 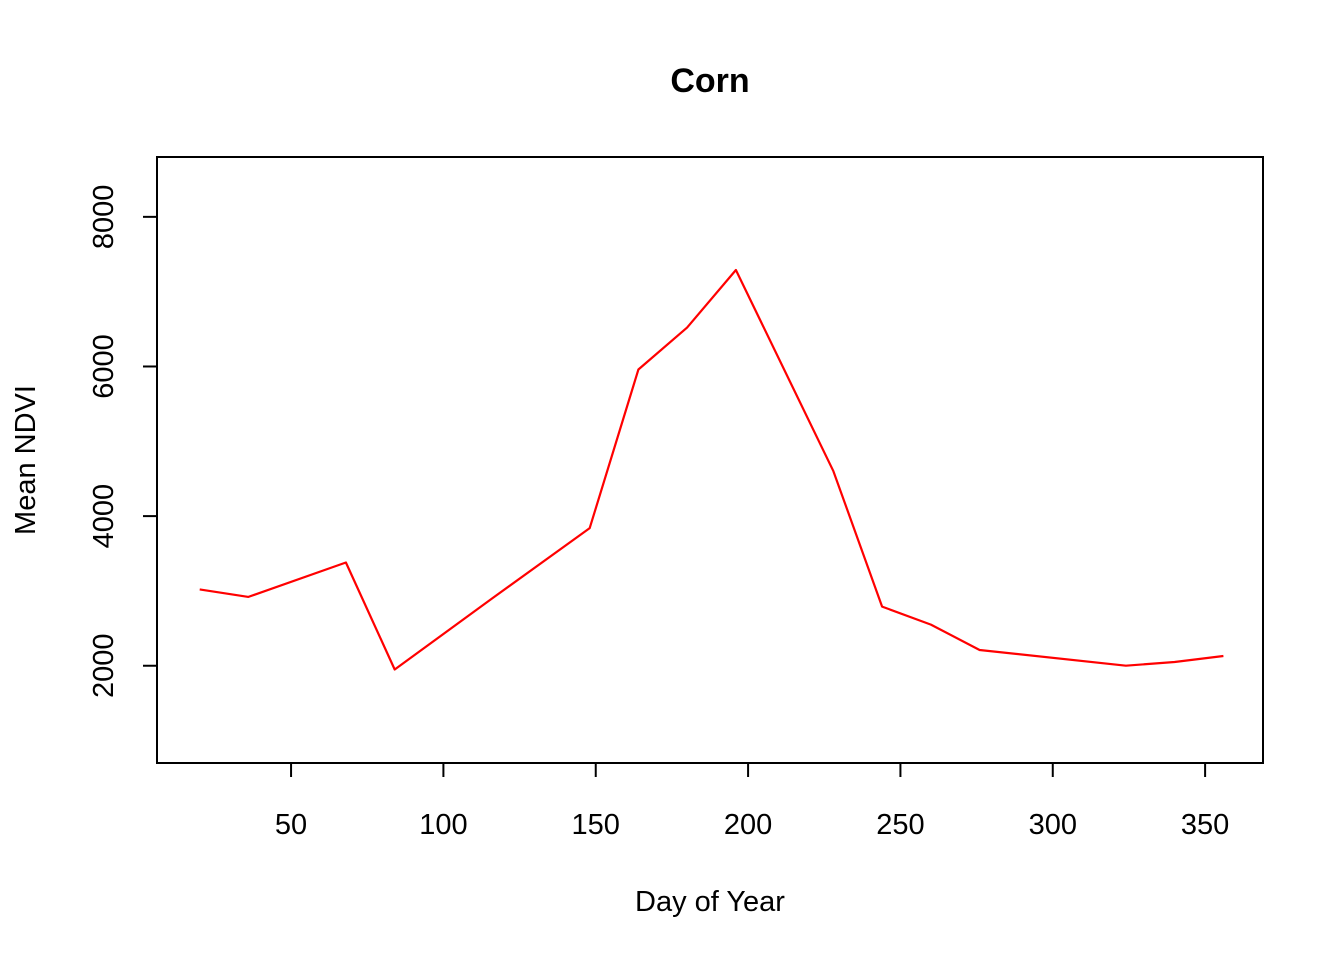 I want to click on x-tick-label-50: 50, so click(x=291, y=825).